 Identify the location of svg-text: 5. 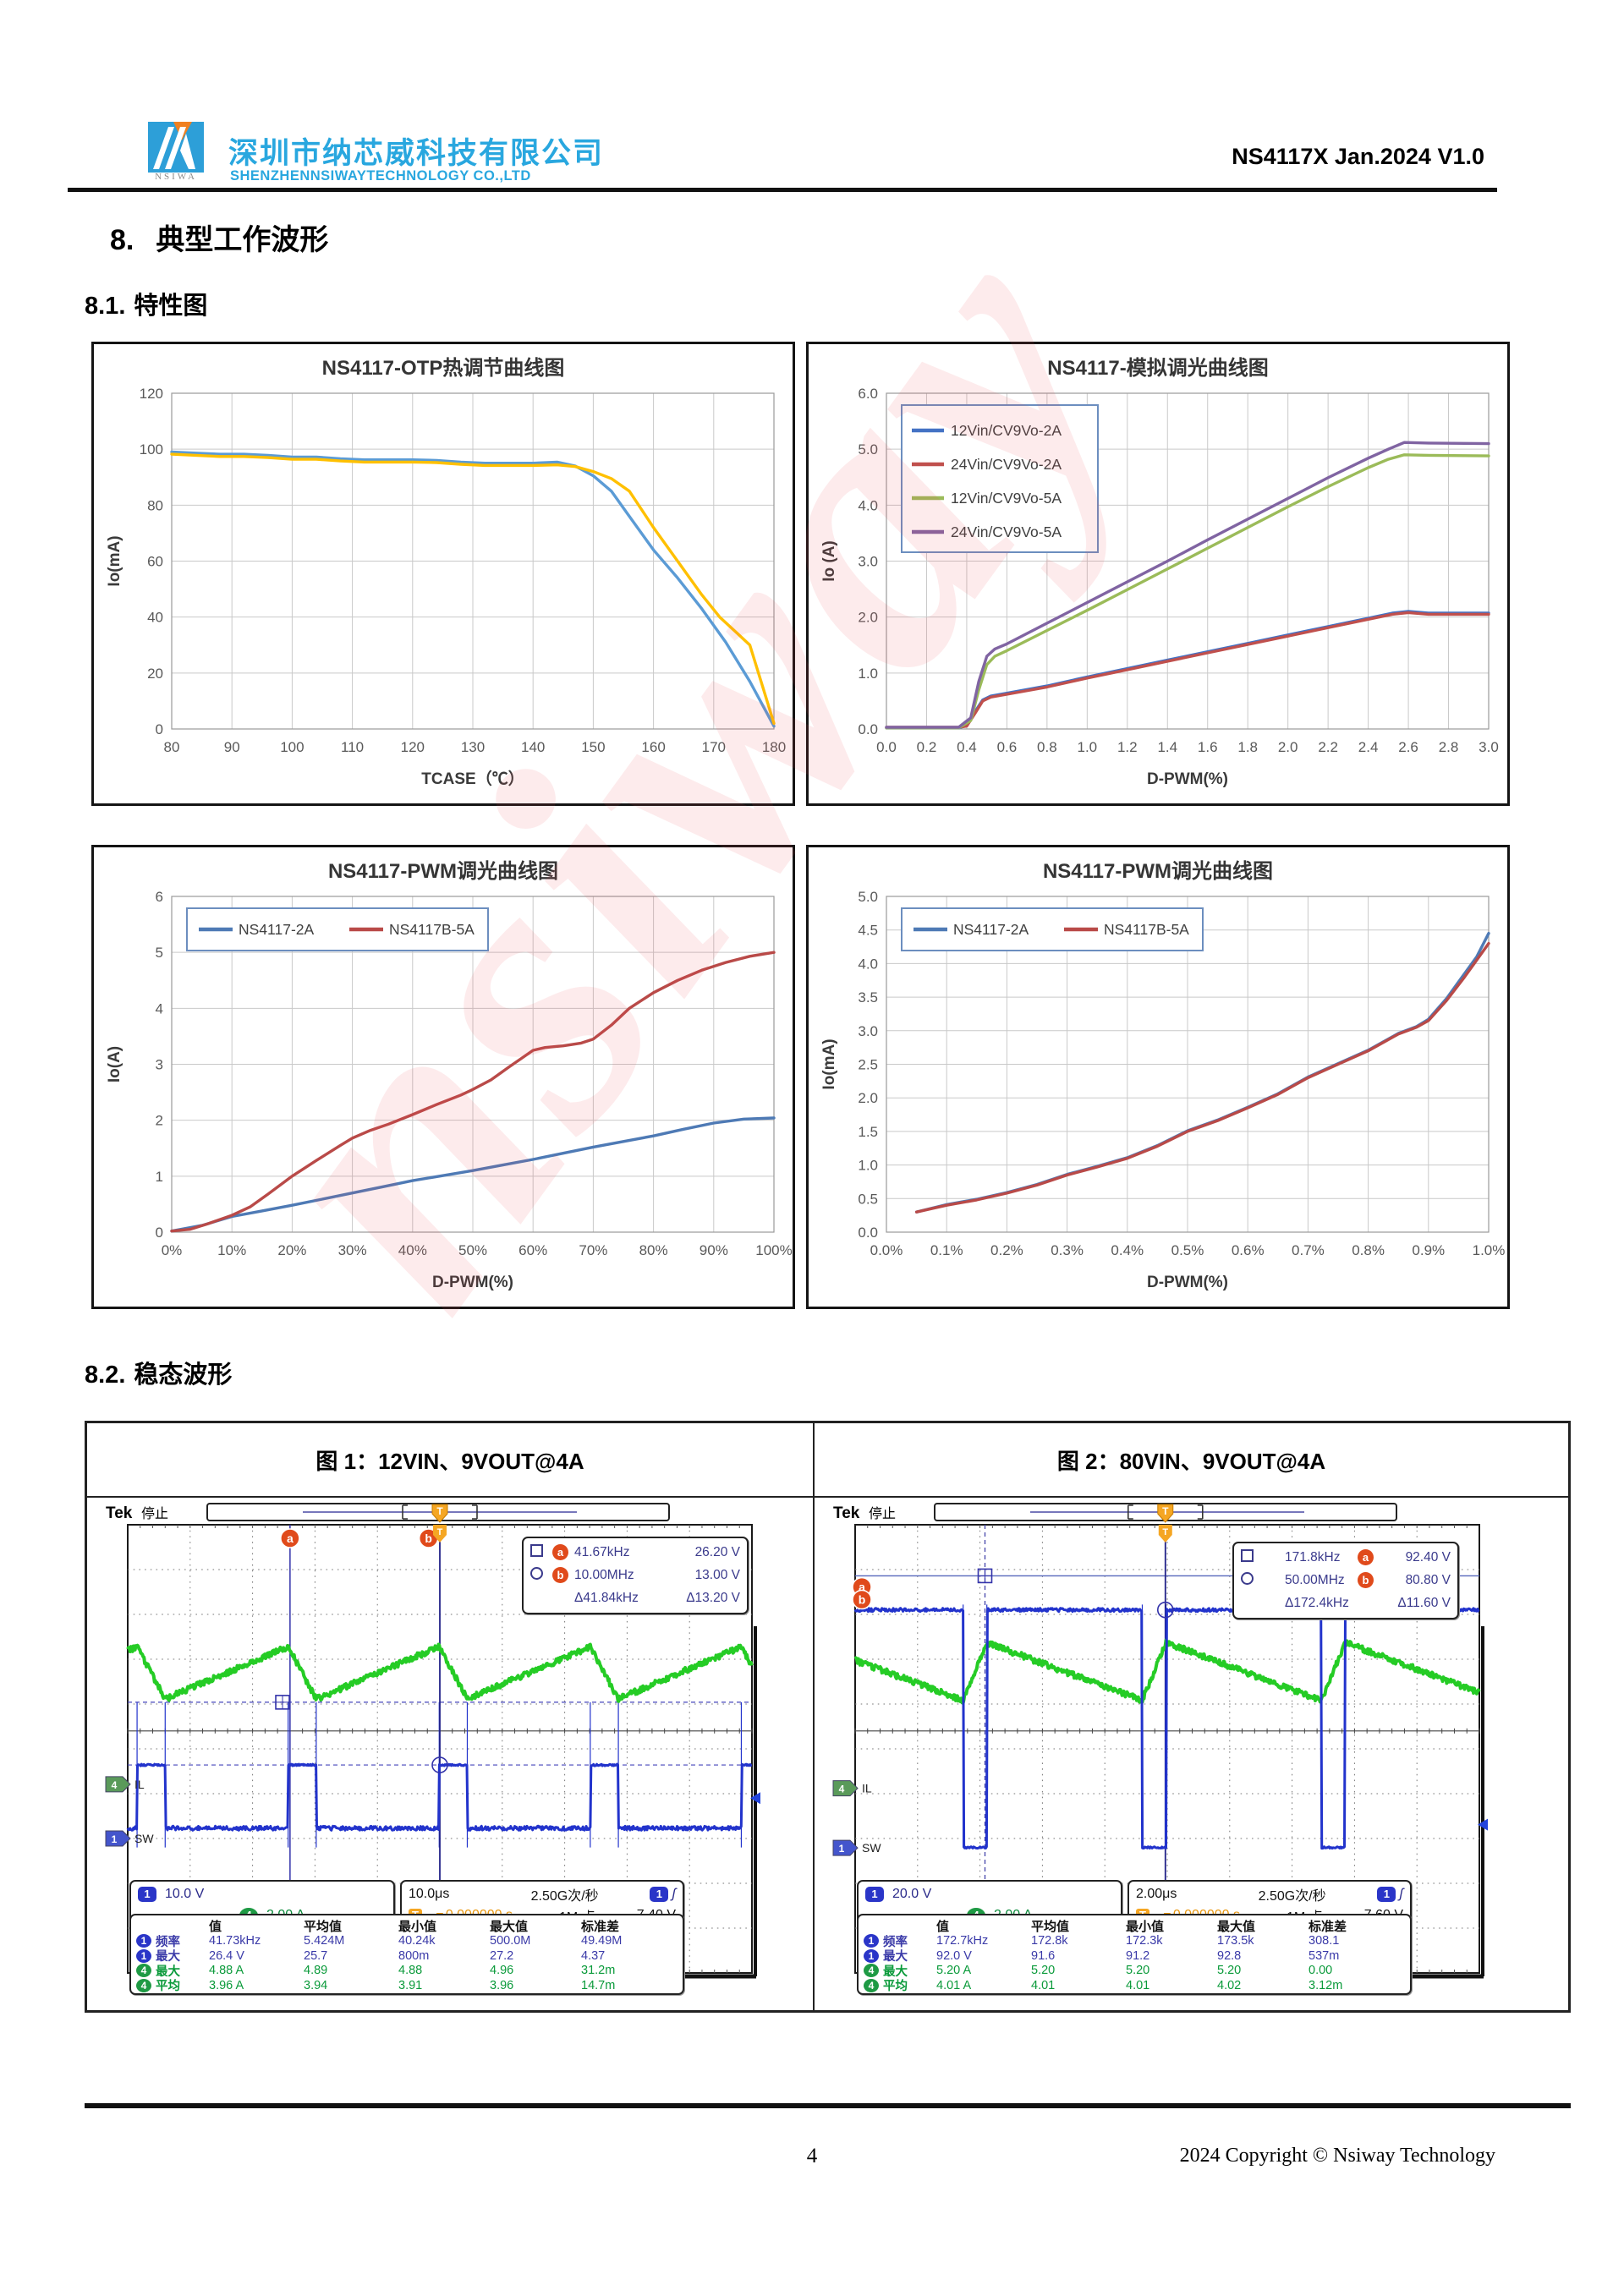
(159, 953).